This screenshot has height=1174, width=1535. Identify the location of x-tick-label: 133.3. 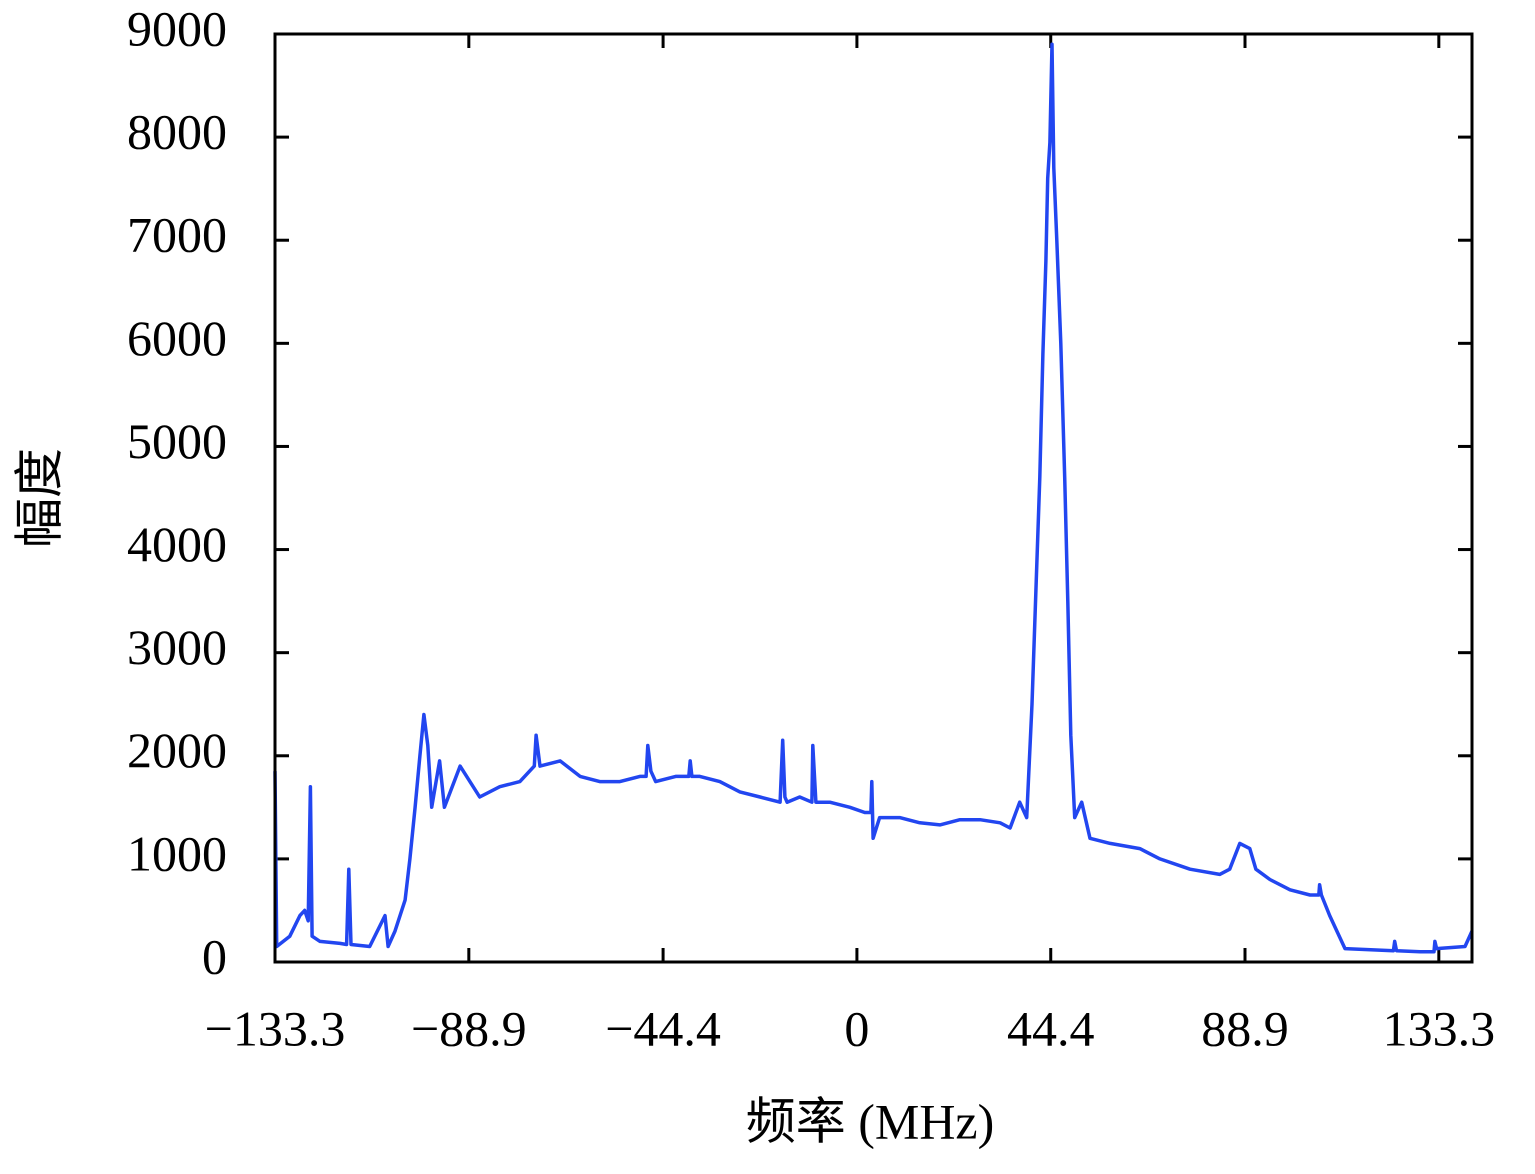
(1439, 1028).